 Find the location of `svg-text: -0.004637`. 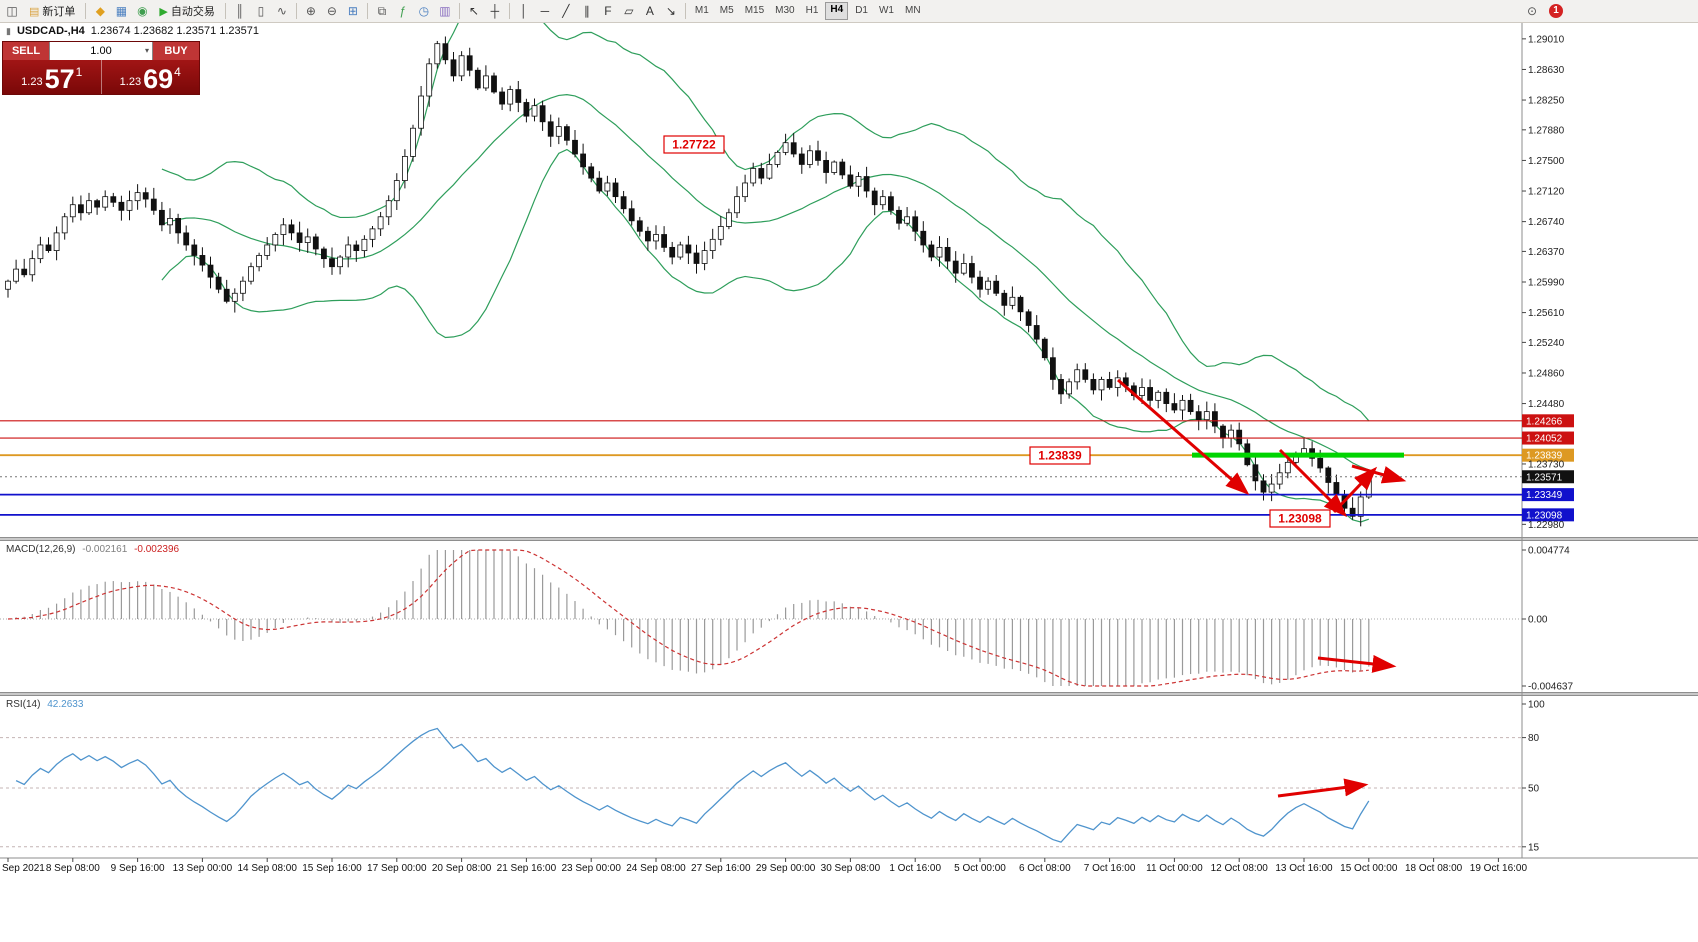

svg-text: -0.004637 is located at coordinates (1550, 687).